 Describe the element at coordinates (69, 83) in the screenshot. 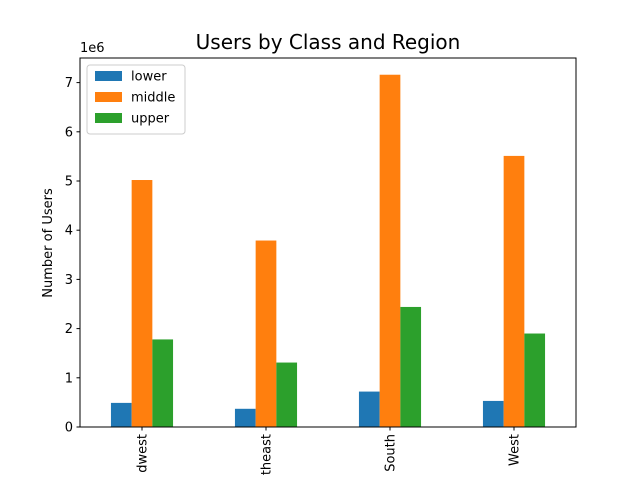

I see `y-tick-label: 7` at that location.